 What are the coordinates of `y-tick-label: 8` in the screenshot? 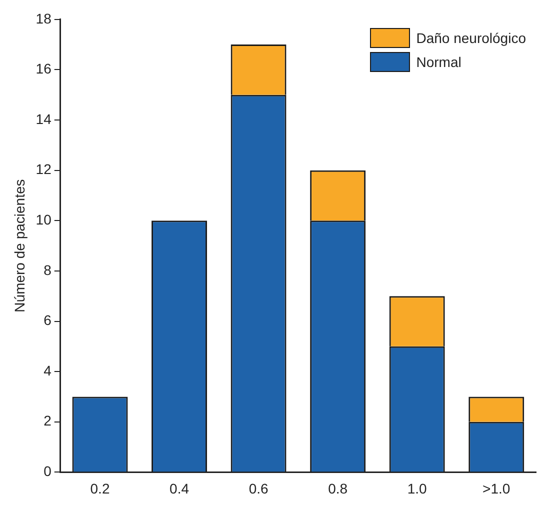 It's located at (48, 270).